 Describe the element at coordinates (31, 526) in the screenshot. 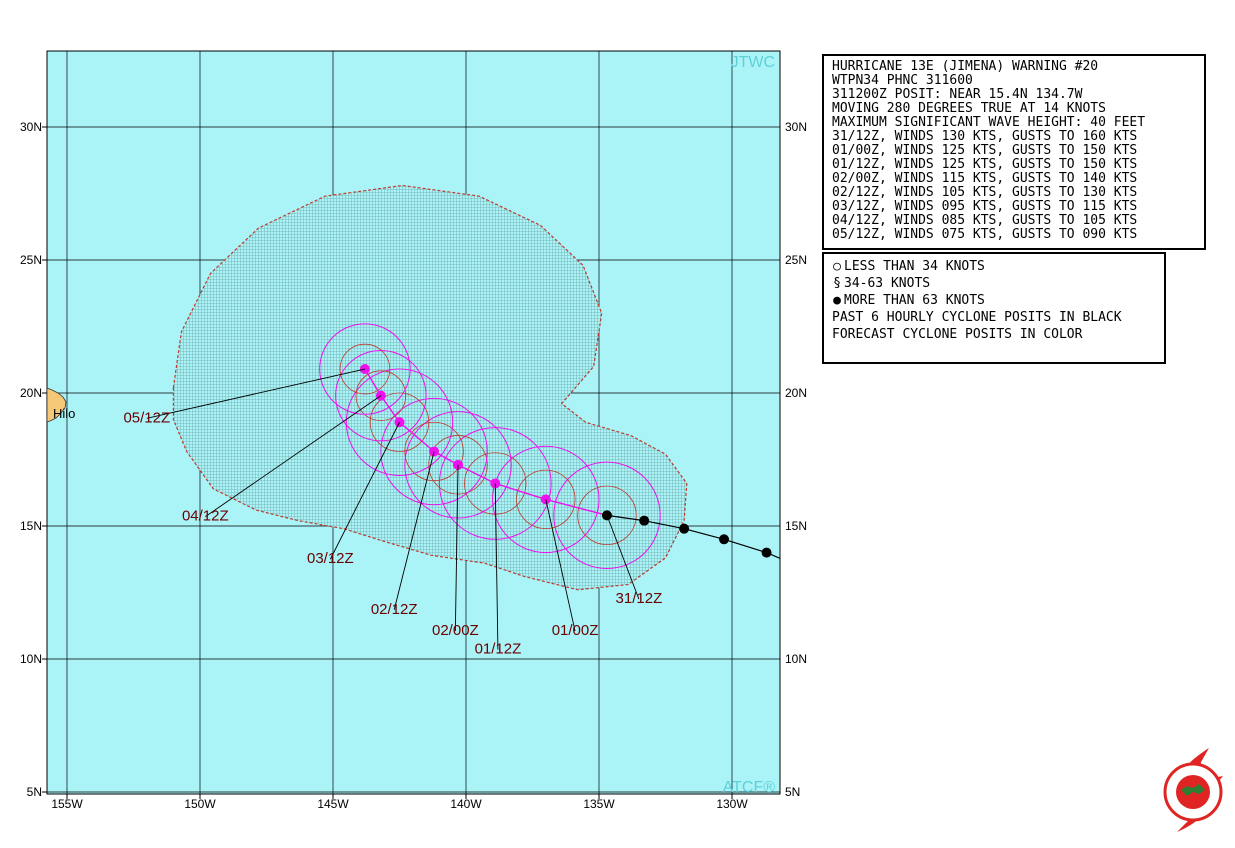

I see `lat-tick-label-left: 15N` at that location.